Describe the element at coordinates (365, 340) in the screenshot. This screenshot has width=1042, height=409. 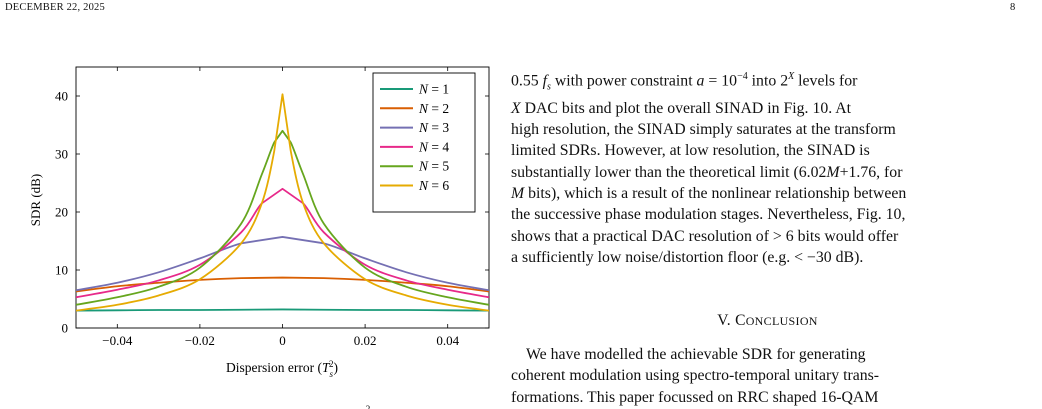
I see `x-tick-label: 0.02` at that location.